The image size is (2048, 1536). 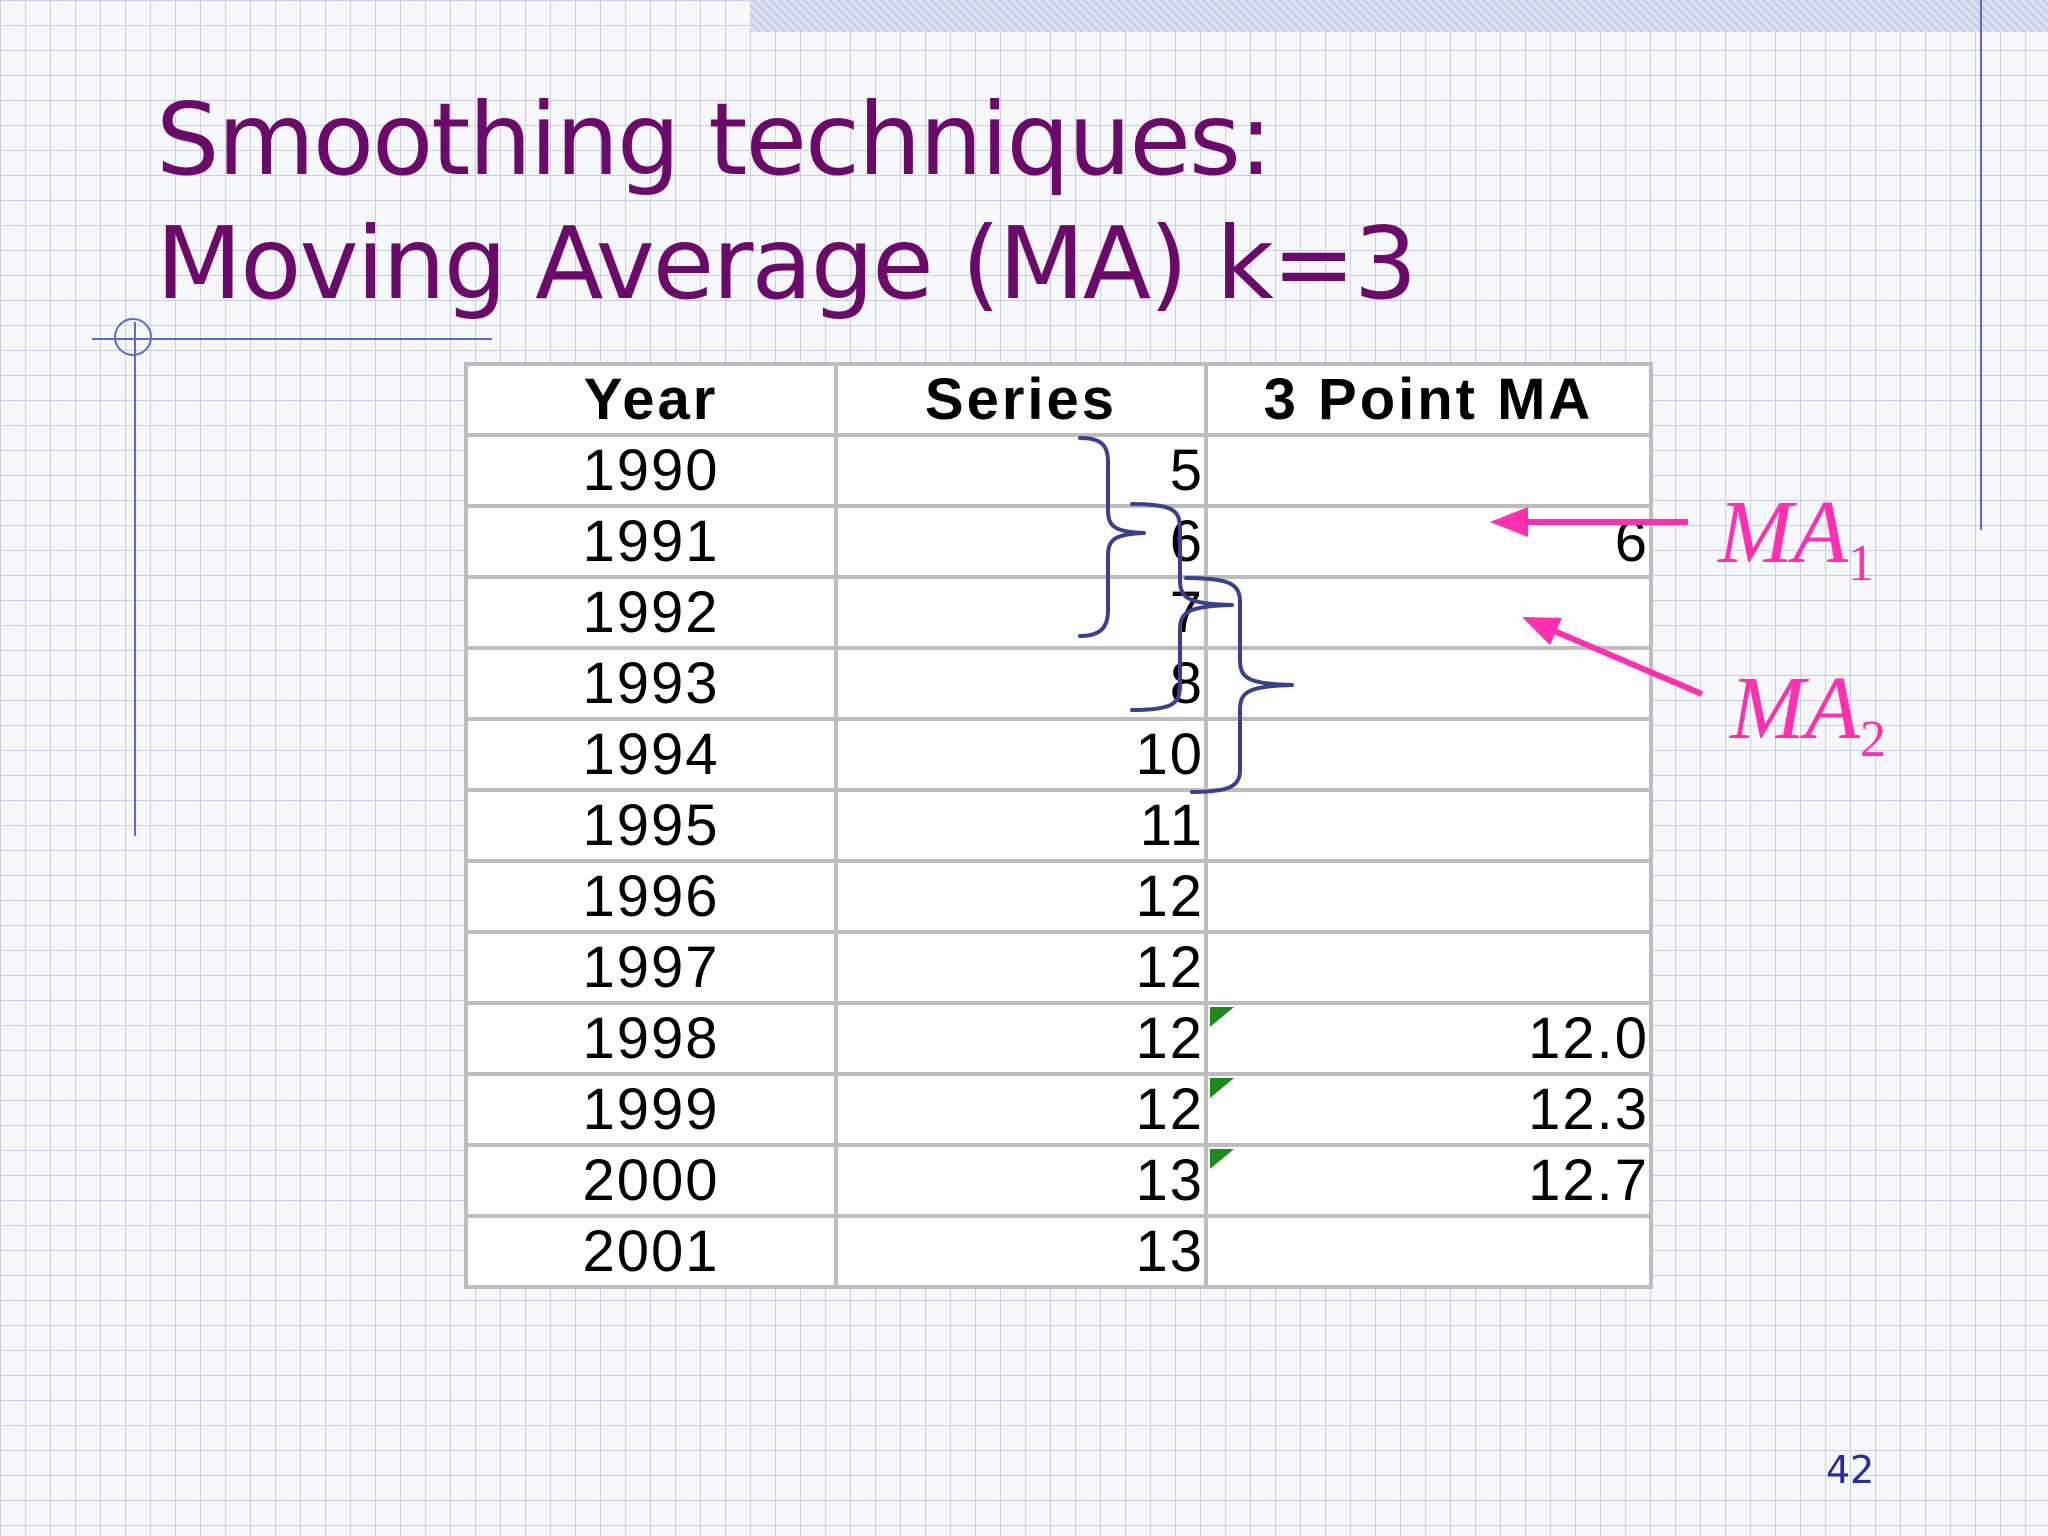 What do you see at coordinates (1399, 16) in the screenshot?
I see `top-decor-band` at bounding box center [1399, 16].